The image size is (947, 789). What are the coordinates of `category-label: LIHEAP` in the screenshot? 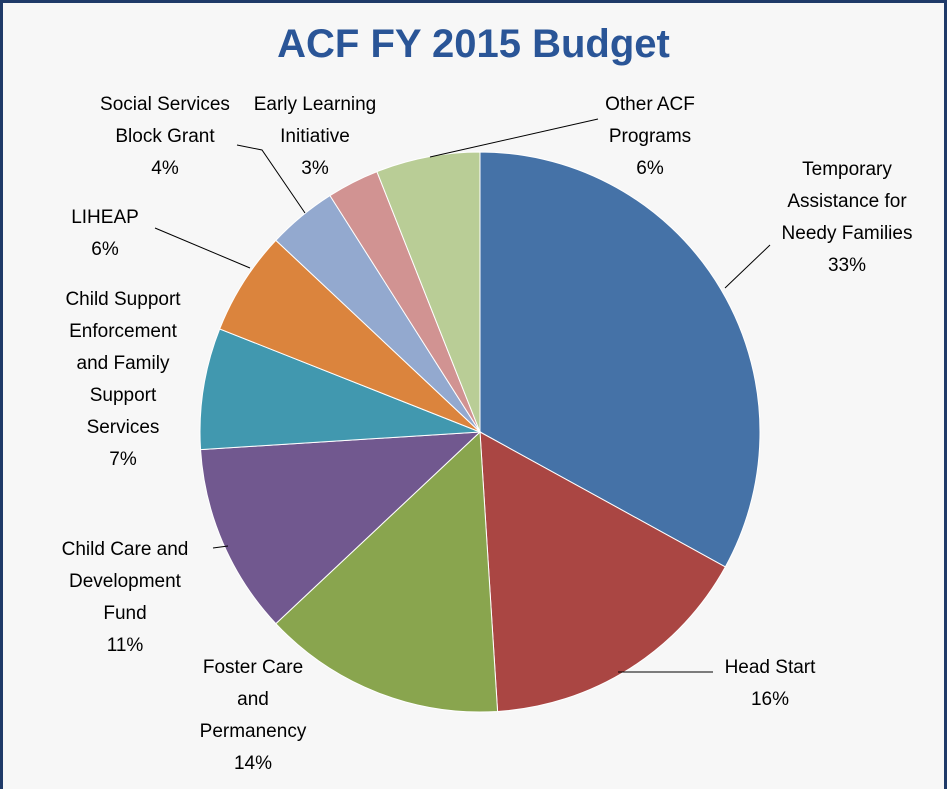 It's located at (105, 217).